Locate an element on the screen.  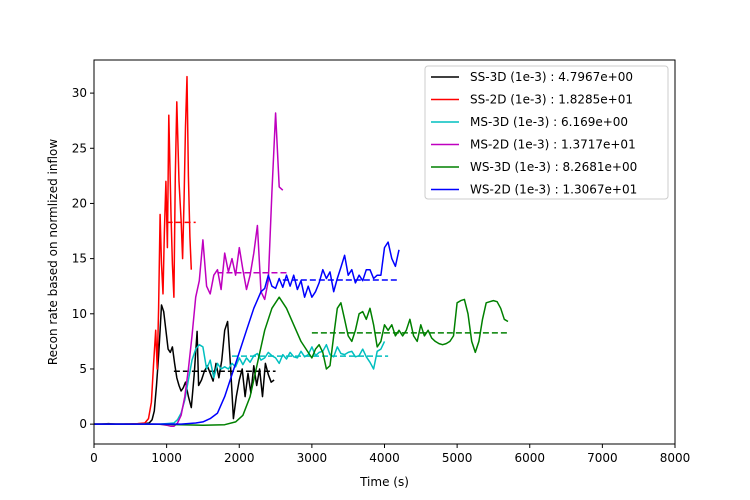
y-tick-label: 5 is located at coordinates (83, 369).